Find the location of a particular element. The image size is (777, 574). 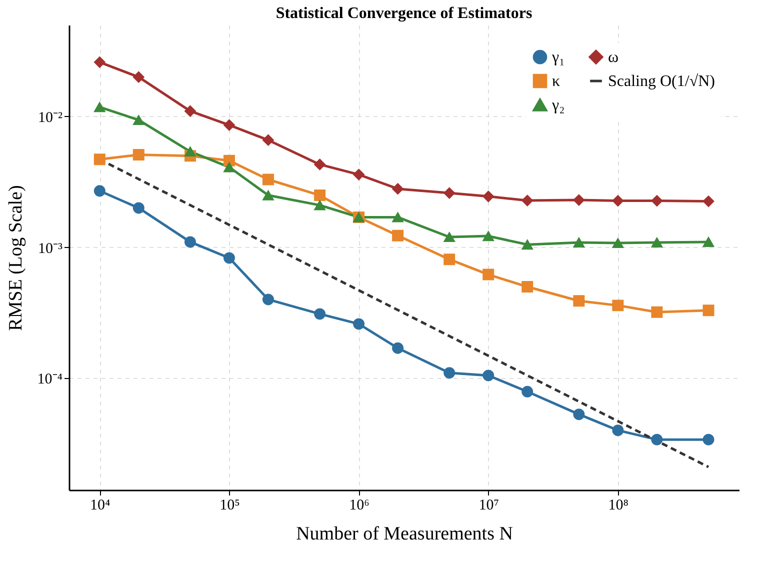

x-axis-title: Number of Measurements N is located at coordinates (405, 534).